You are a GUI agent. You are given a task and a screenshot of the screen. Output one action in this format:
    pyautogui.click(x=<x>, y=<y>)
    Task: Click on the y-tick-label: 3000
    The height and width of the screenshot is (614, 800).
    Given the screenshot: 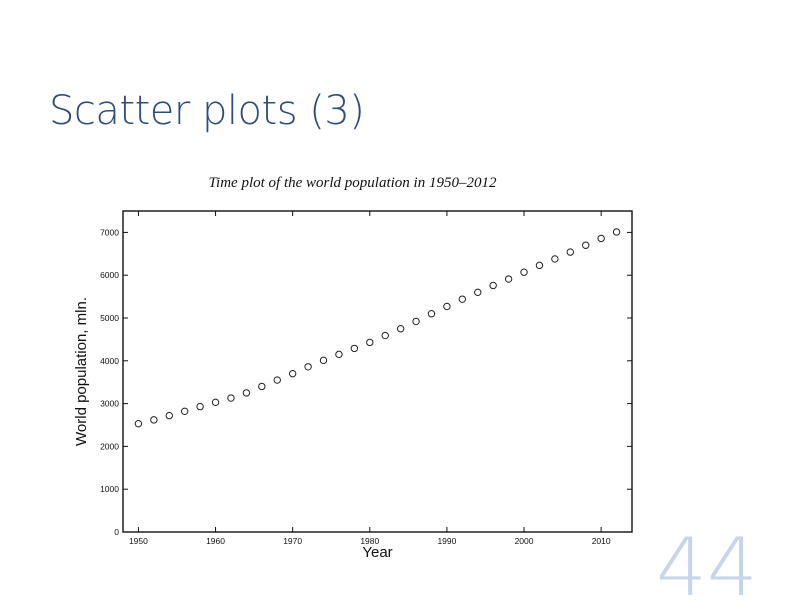 What is the action you would take?
    pyautogui.click(x=109, y=404)
    